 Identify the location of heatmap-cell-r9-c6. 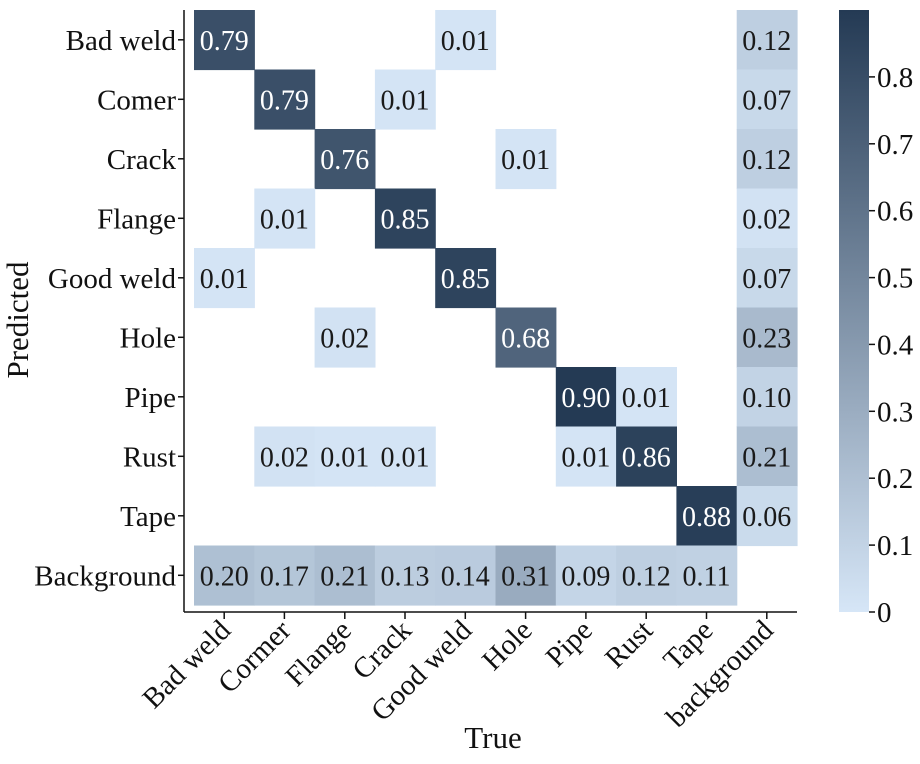
(586, 575).